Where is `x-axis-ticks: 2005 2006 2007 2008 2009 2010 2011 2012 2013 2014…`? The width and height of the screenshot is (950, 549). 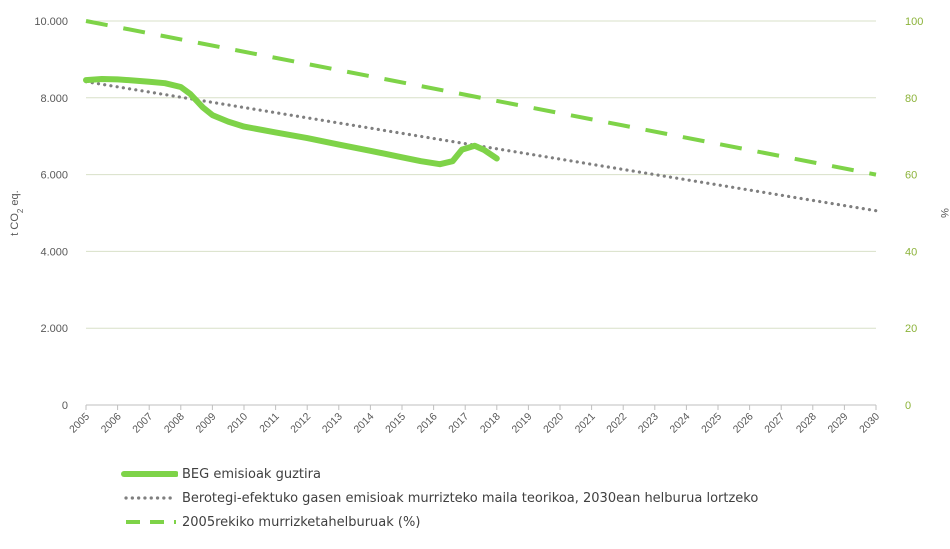 x-axis-ticks: 2005 2006 2007 2008 2009 2010 2011 2012 2013 2014… is located at coordinates (474, 420).